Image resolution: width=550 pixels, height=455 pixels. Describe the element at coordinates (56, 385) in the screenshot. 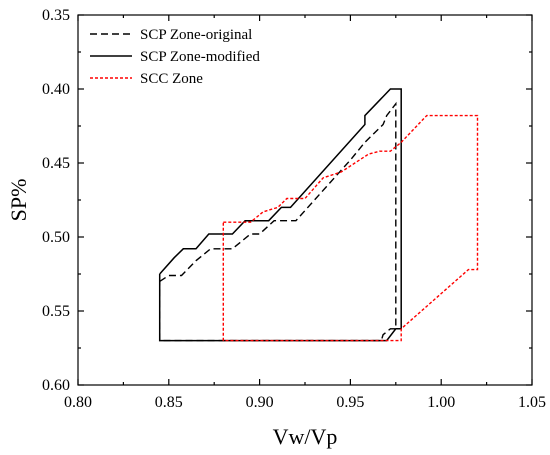

I see `y-tick-label: 0.60` at that location.